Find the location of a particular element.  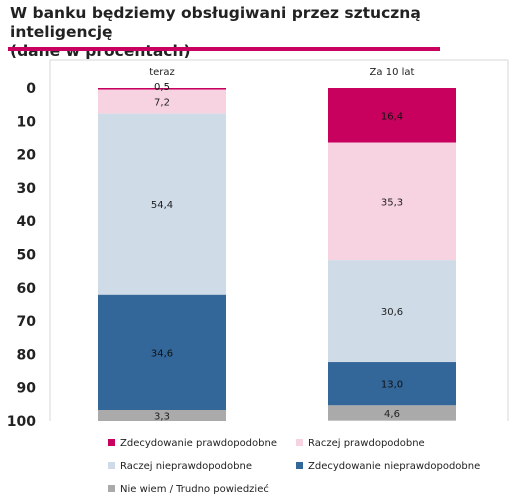

legend-item: Raczej prawdopodobne is located at coordinates (360, 444).